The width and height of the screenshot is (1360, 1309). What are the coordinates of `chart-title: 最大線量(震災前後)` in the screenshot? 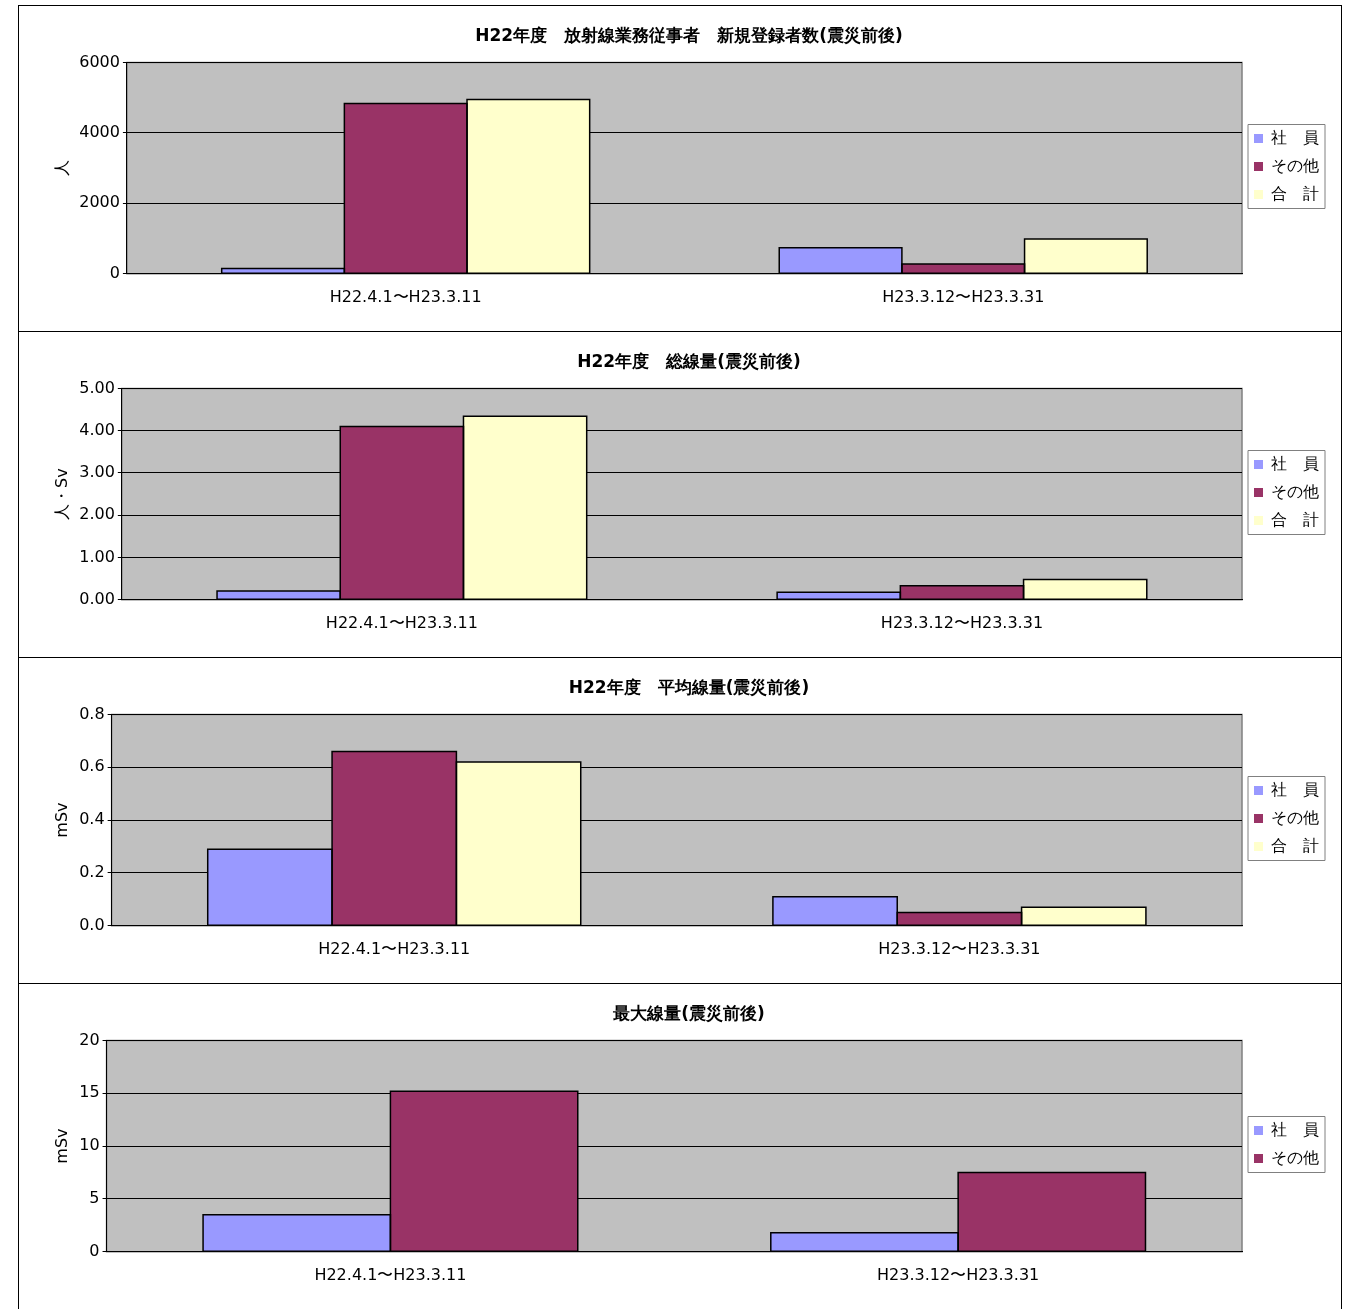 It's located at (688, 1012).